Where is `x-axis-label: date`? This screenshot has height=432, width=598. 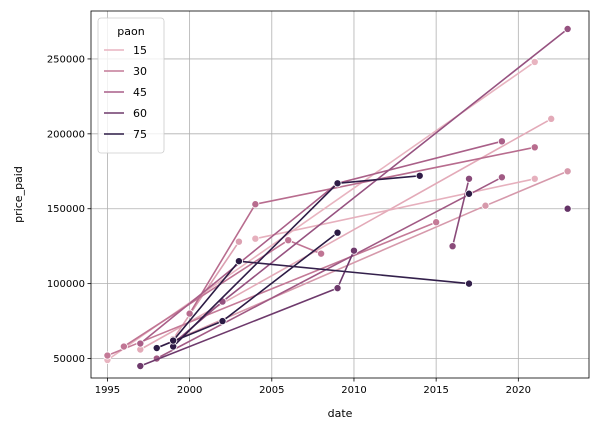 x-axis-label: date is located at coordinates (340, 413).